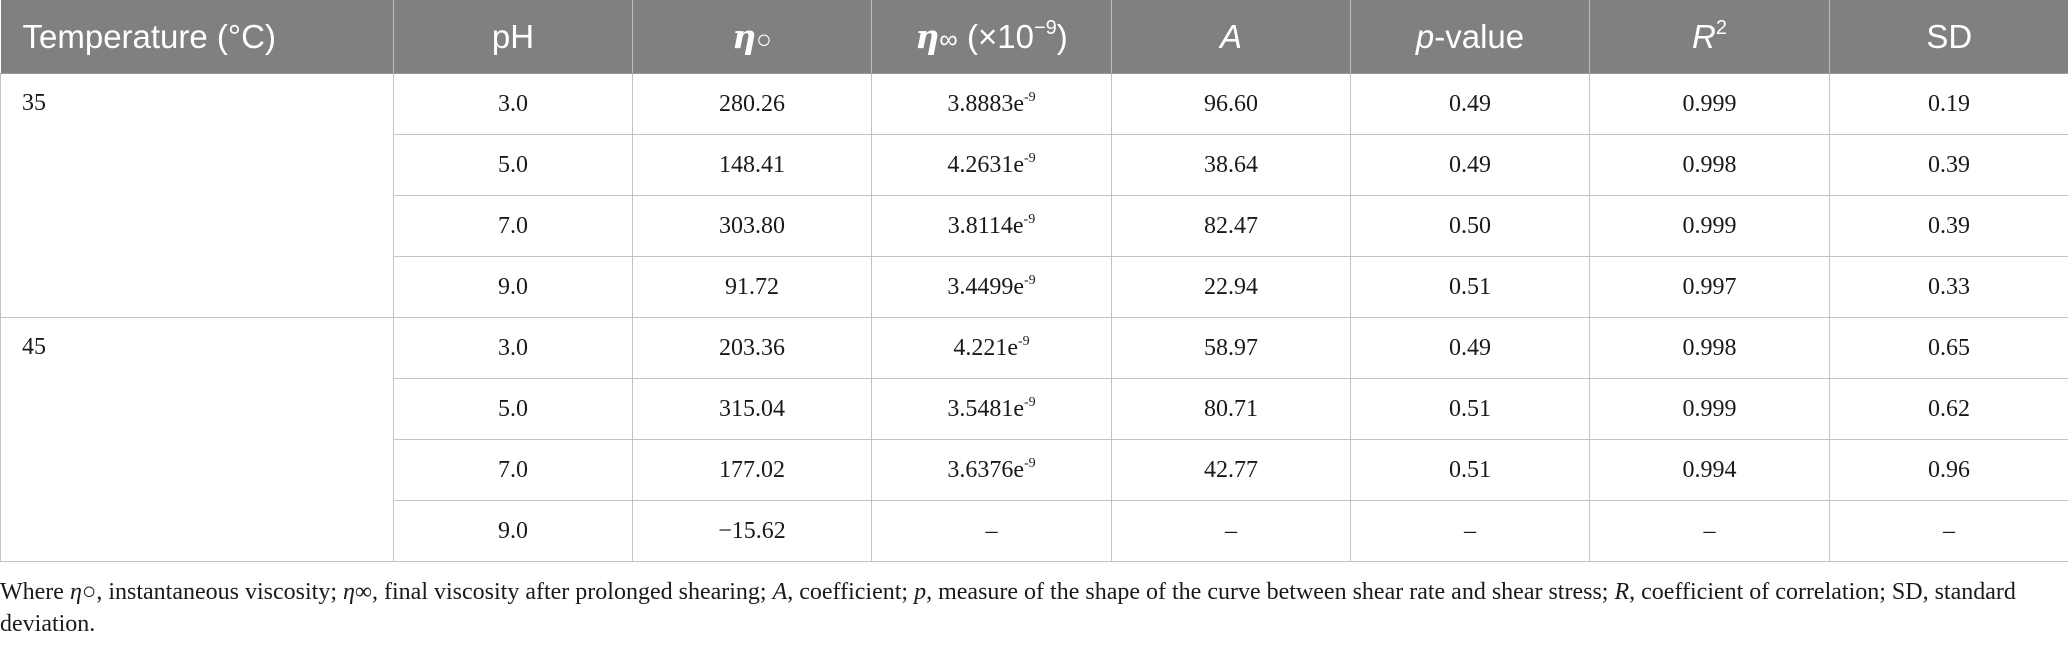  Describe the element at coordinates (1721, 27) in the screenshot. I see `r-exponent: 2` at that location.